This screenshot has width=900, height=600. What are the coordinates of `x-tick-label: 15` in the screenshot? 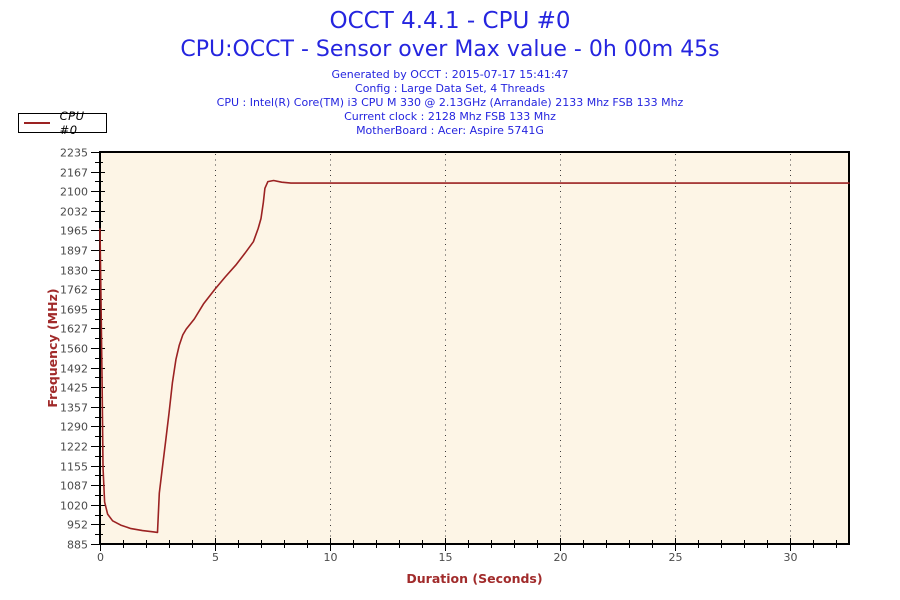 It's located at (446, 557).